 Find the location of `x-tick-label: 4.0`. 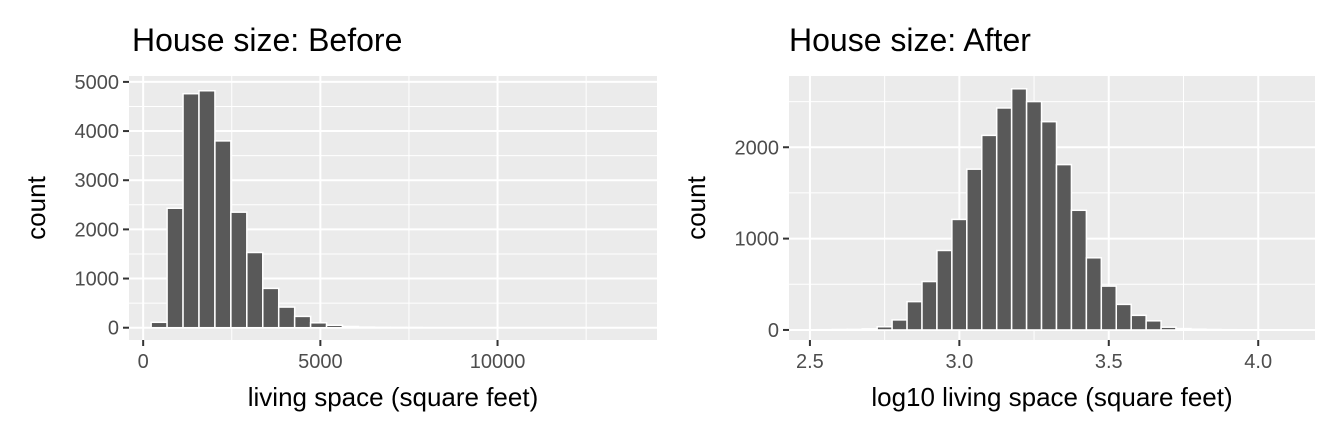

x-tick-label: 4.0 is located at coordinates (1258, 362).